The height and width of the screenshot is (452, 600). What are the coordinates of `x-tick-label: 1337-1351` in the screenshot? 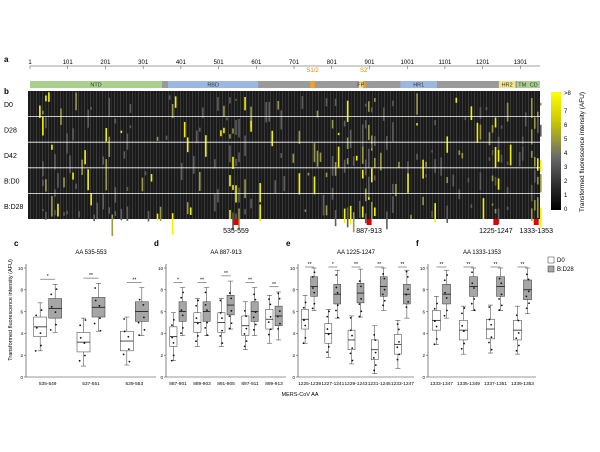 It's located at (495, 384).